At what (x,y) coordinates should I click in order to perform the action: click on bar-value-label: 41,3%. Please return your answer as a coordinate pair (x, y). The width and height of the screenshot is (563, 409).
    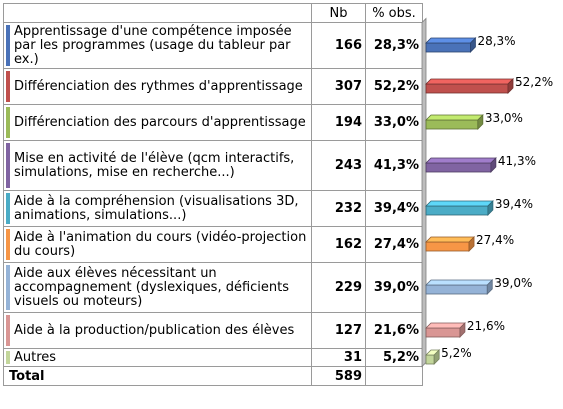
    Looking at the image, I should click on (517, 161).